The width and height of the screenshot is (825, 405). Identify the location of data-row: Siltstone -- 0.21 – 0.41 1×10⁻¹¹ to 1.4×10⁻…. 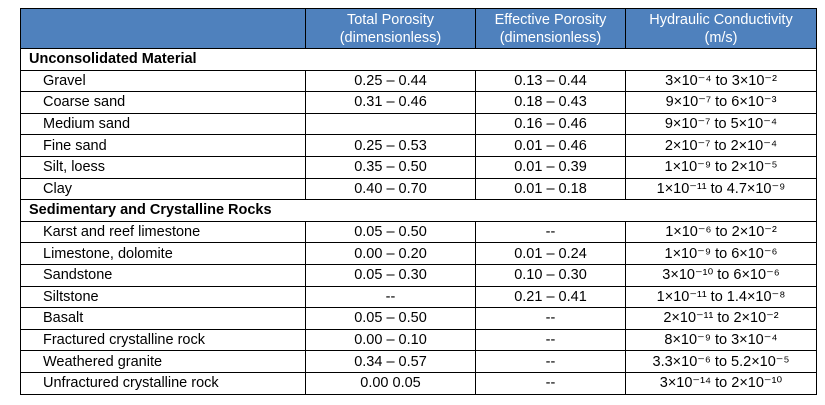
(418, 297).